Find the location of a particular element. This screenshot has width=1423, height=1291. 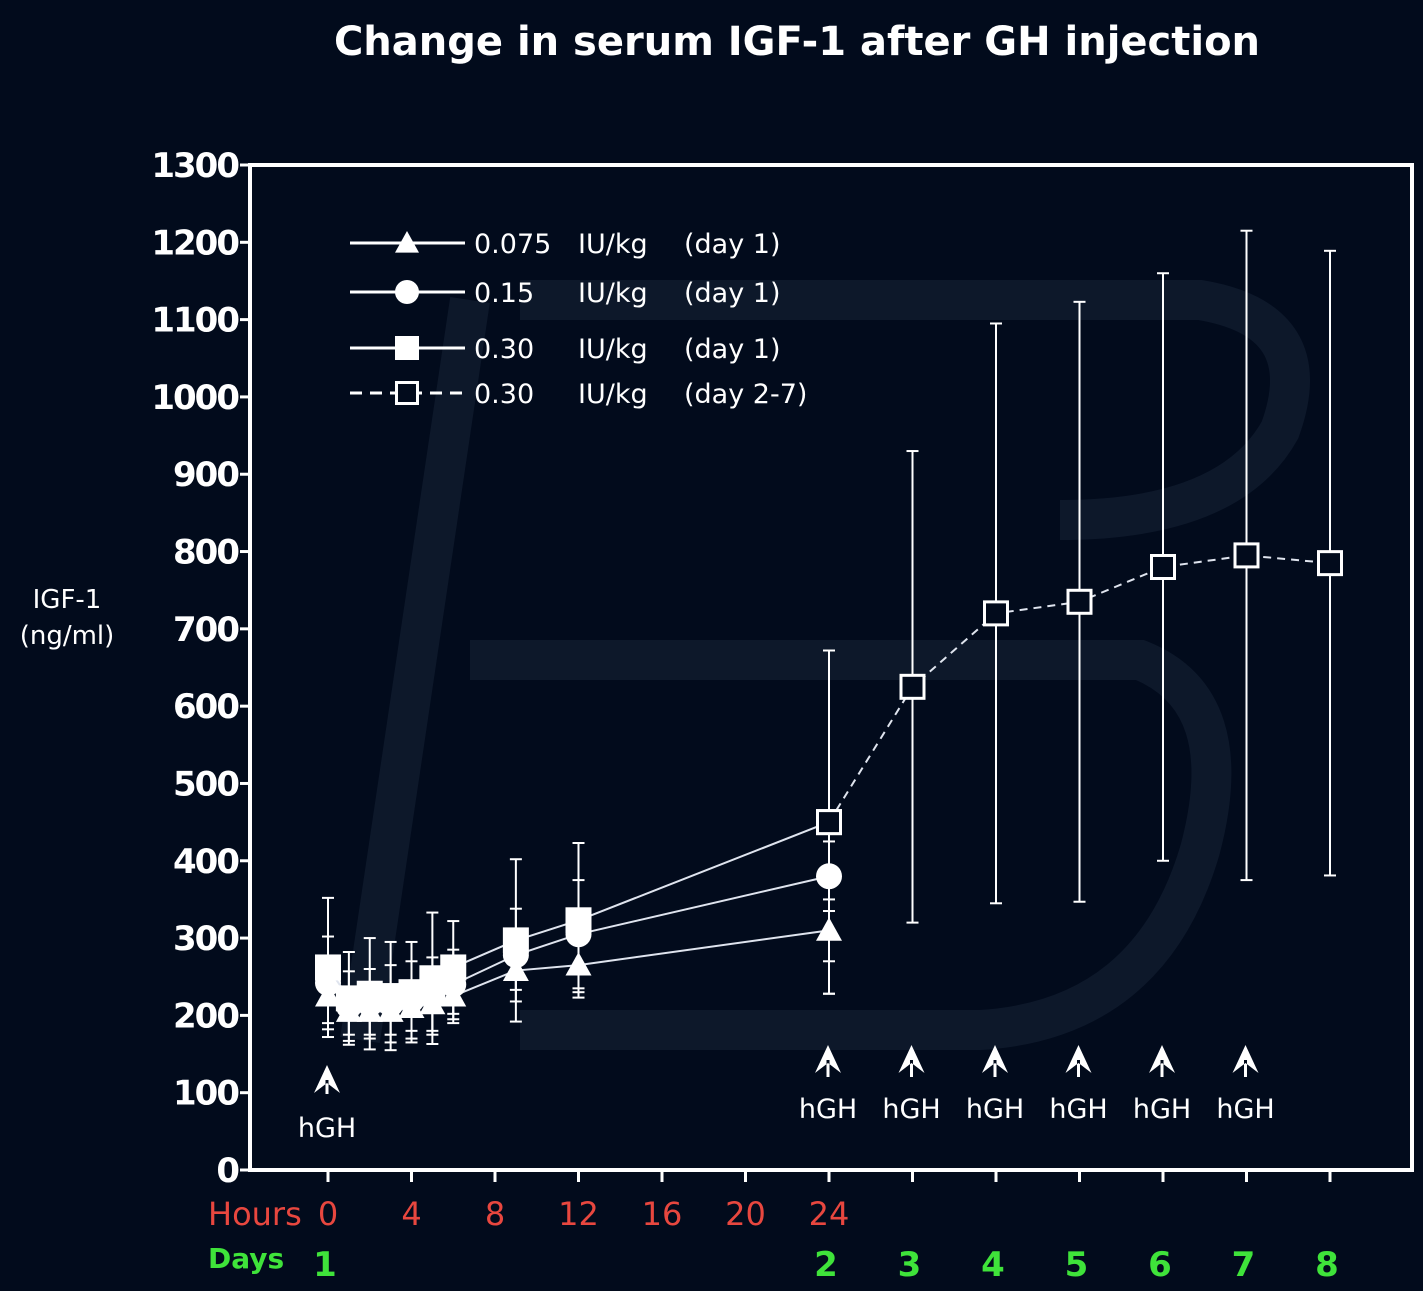

y-tick-label: 900 is located at coordinates (206, 475).